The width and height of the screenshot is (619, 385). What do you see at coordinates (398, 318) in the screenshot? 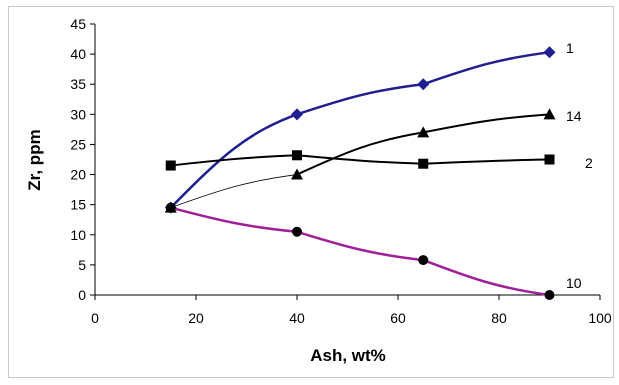
I see `x-tick-label: 60` at bounding box center [398, 318].